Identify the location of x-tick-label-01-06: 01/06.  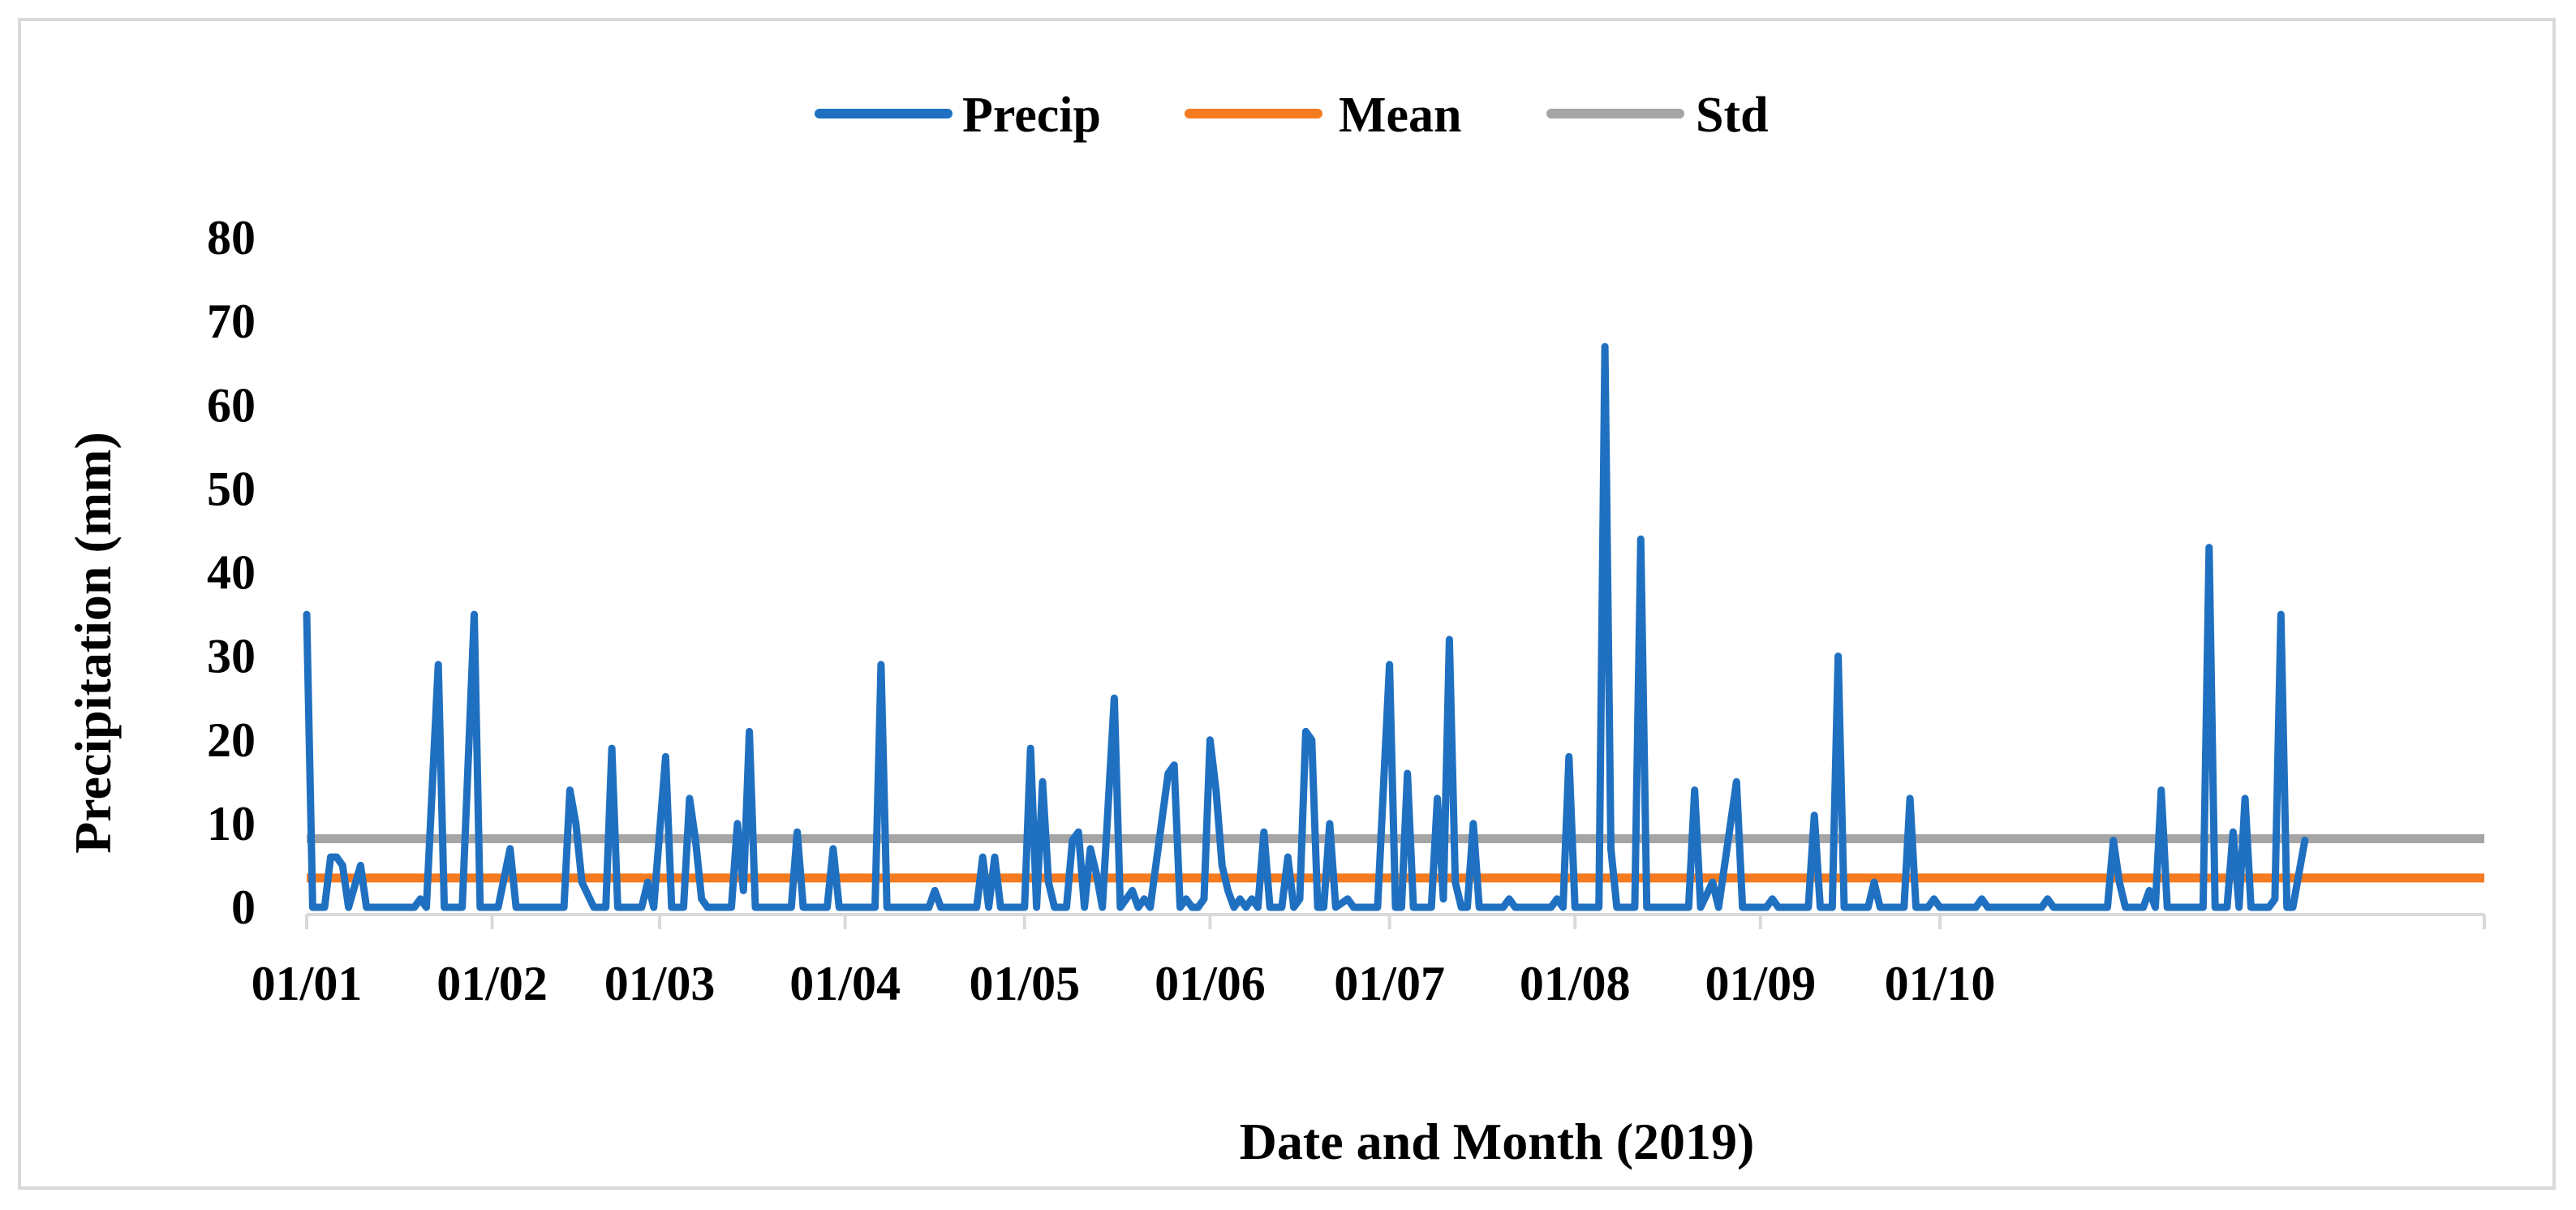
(1210, 984).